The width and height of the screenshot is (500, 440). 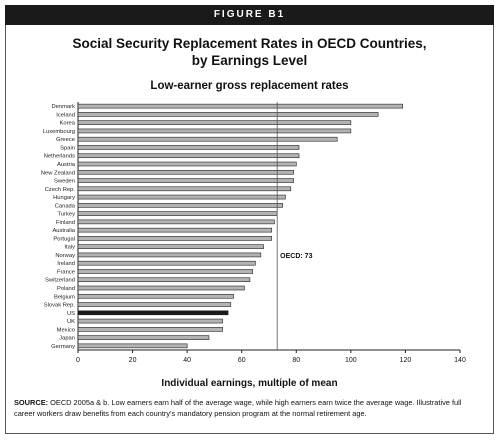 I want to click on x-tick-label: 80, so click(x=296, y=360).